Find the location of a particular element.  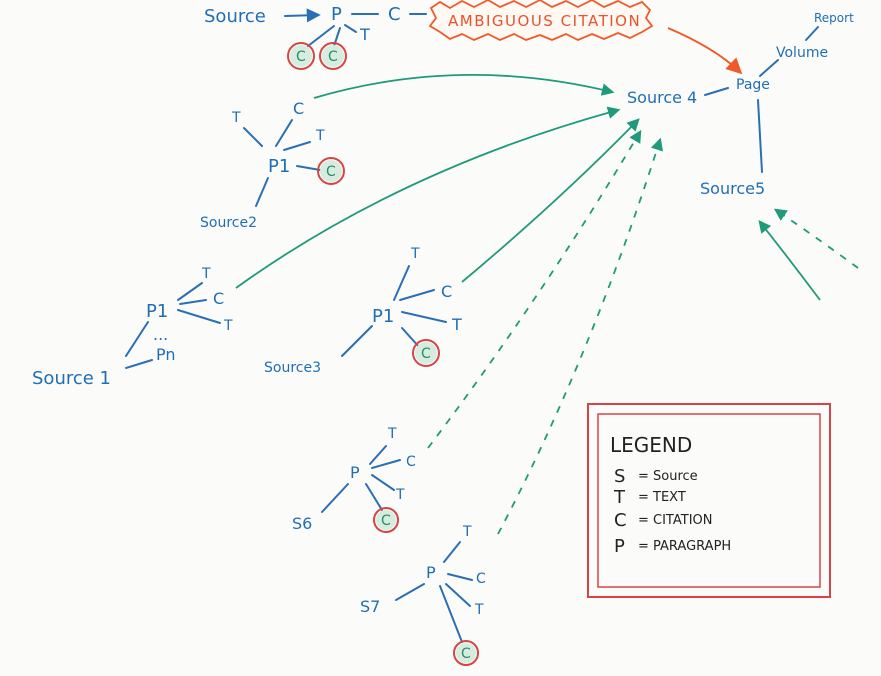

s1-edge-p1 is located at coordinates (137, 339).